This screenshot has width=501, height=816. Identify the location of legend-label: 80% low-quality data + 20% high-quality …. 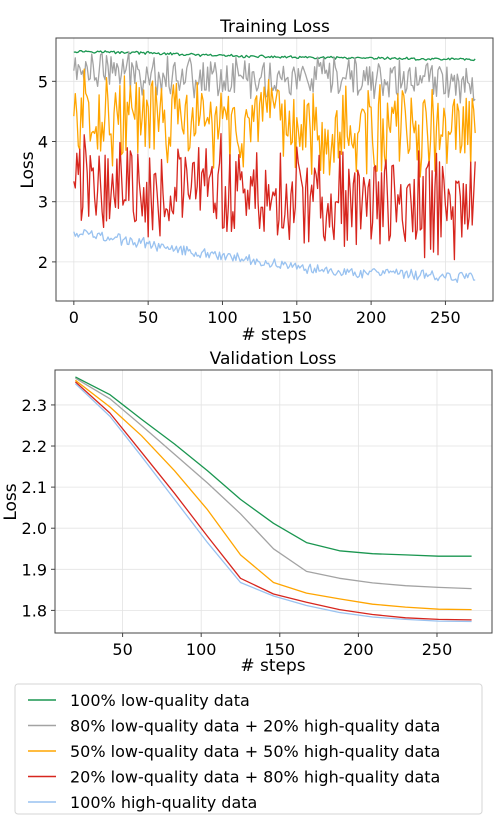
(255, 726).